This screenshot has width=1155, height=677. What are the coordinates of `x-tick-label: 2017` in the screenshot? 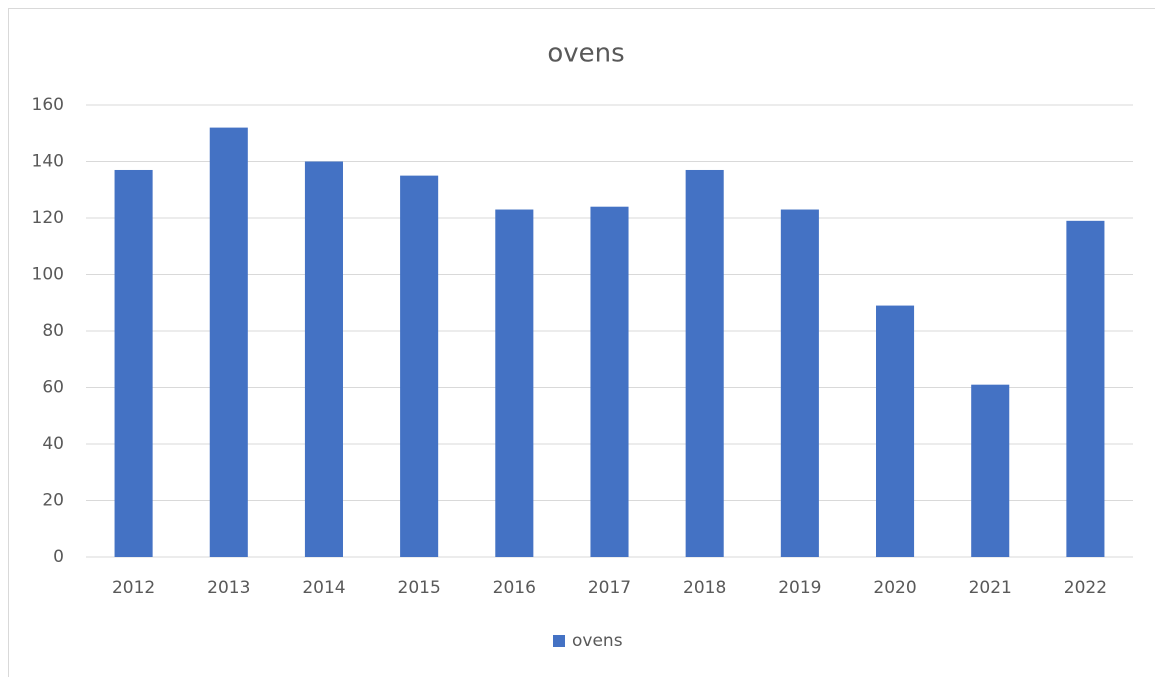 It's located at (609, 588).